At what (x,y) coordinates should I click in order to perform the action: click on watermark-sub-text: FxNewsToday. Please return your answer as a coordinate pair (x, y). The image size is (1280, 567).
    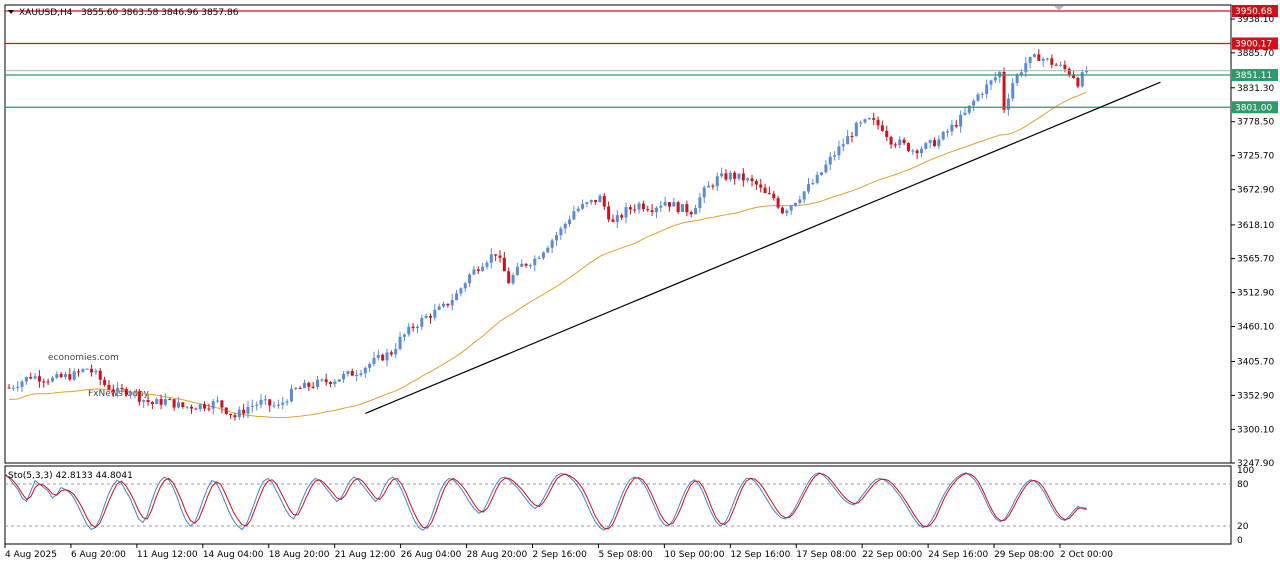
    Looking at the image, I should click on (119, 394).